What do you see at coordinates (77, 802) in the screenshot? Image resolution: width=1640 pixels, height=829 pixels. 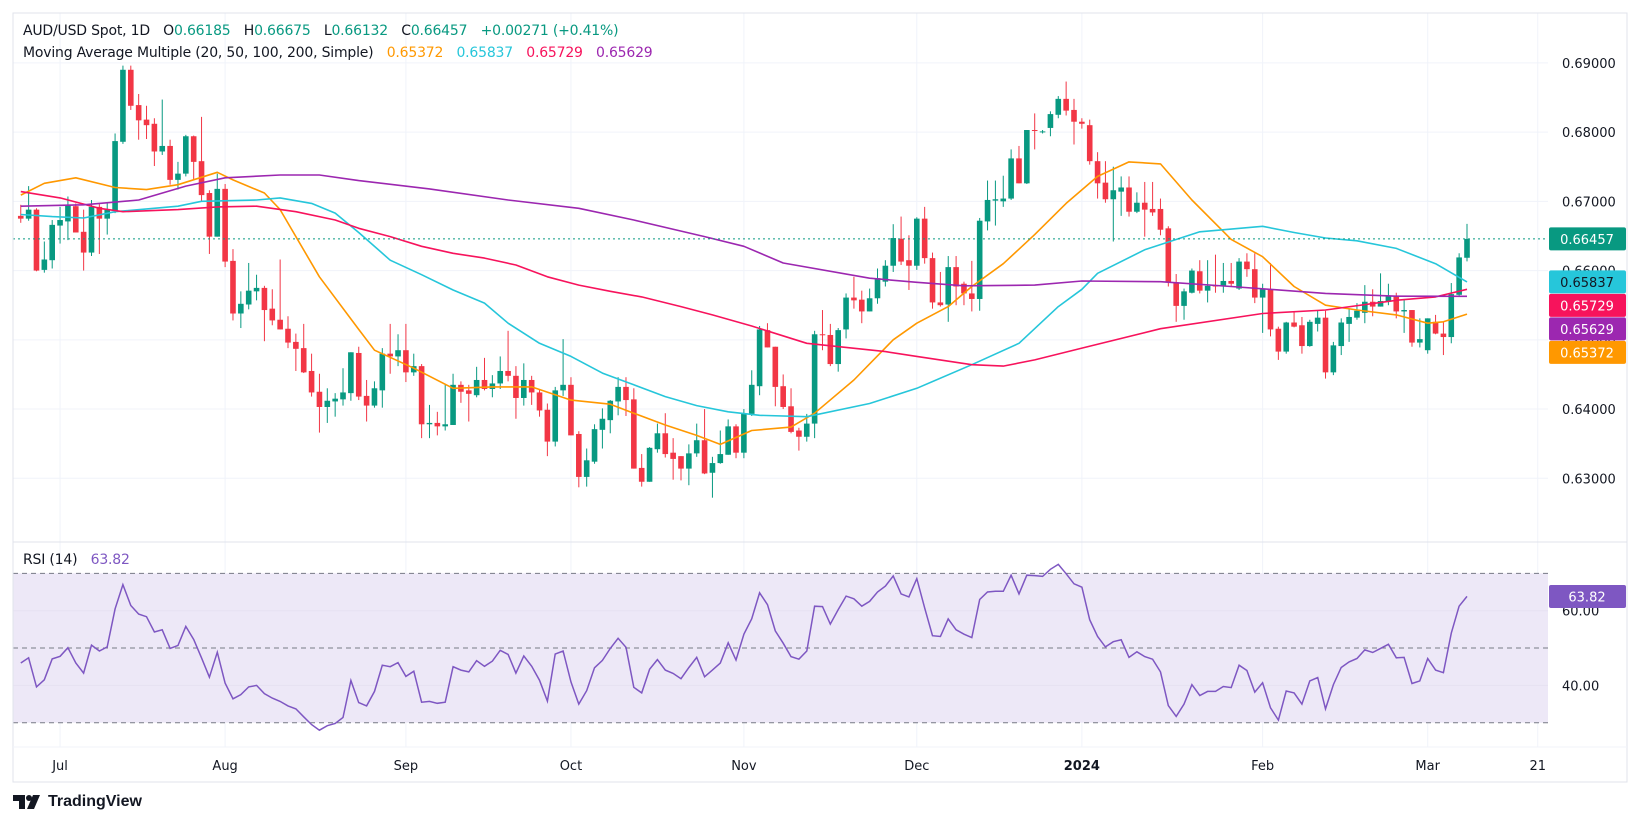 I see `tradingview-branding: TradingView` at bounding box center [77, 802].